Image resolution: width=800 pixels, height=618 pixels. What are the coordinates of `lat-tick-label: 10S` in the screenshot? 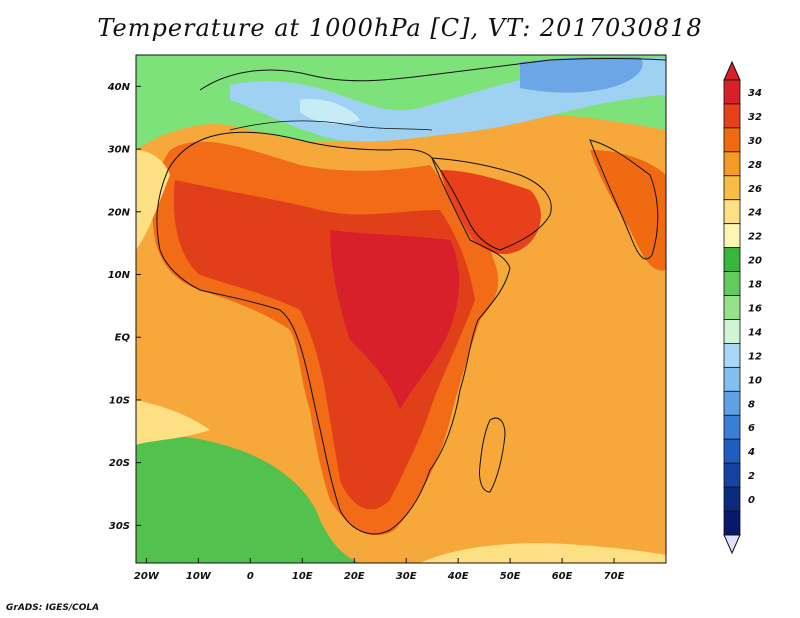 It's located at (119, 400).